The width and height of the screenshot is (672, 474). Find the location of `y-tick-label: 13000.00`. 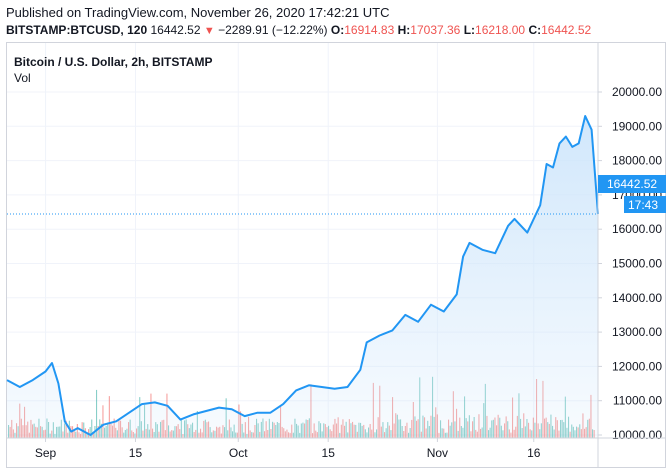

y-tick-label: 13000.00 is located at coordinates (637, 332).